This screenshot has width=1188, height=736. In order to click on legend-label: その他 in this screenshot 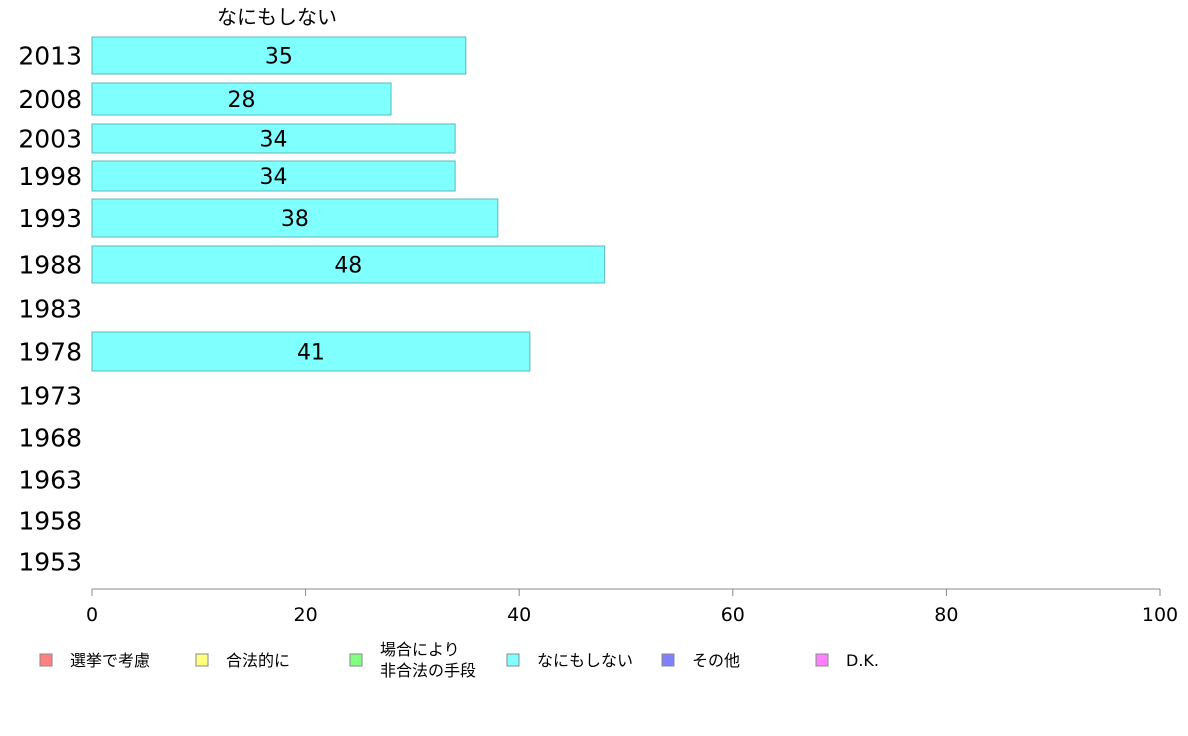, I will do `click(716, 660)`.